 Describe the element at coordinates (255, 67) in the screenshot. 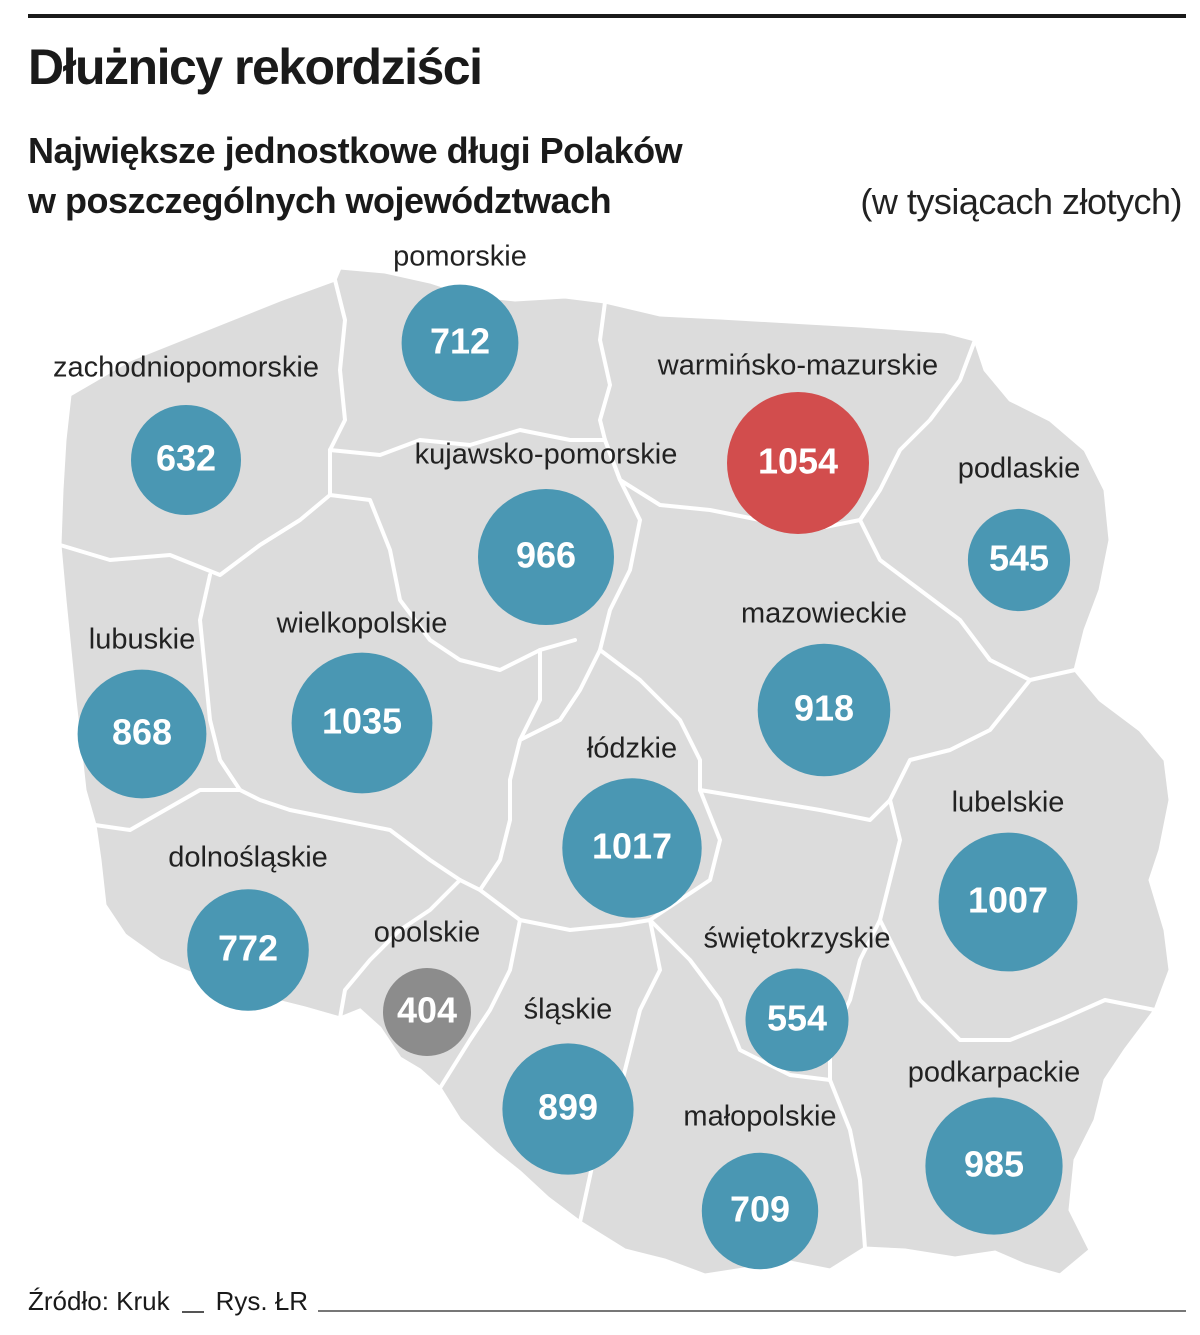

I see `chart-title: Dłużnicy rekordziści` at that location.